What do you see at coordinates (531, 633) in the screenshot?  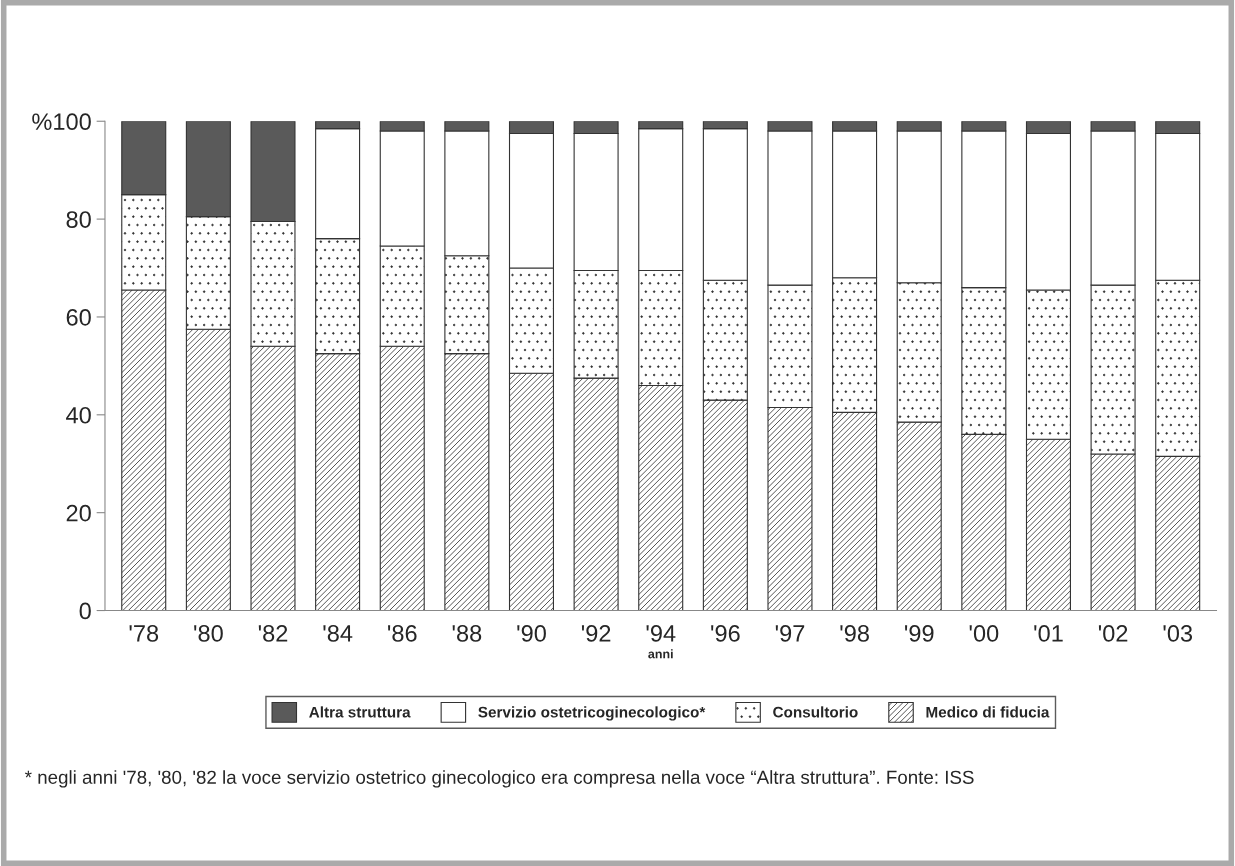 I see `x-tick-label: '90` at bounding box center [531, 633].